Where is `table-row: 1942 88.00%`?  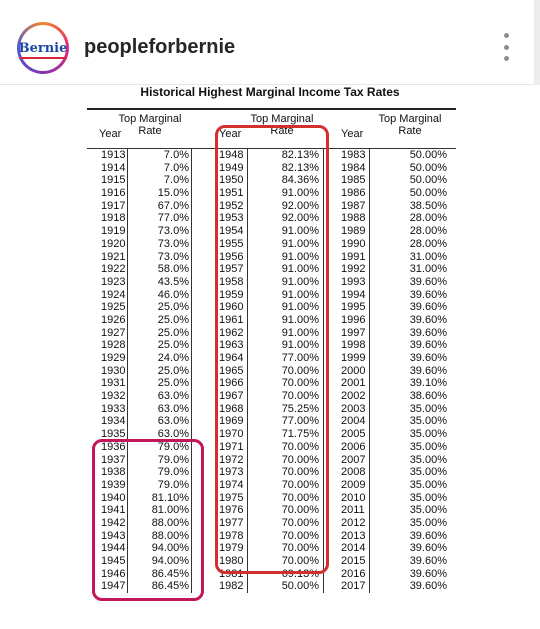
table-row: 1942 88.00% is located at coordinates (143, 523).